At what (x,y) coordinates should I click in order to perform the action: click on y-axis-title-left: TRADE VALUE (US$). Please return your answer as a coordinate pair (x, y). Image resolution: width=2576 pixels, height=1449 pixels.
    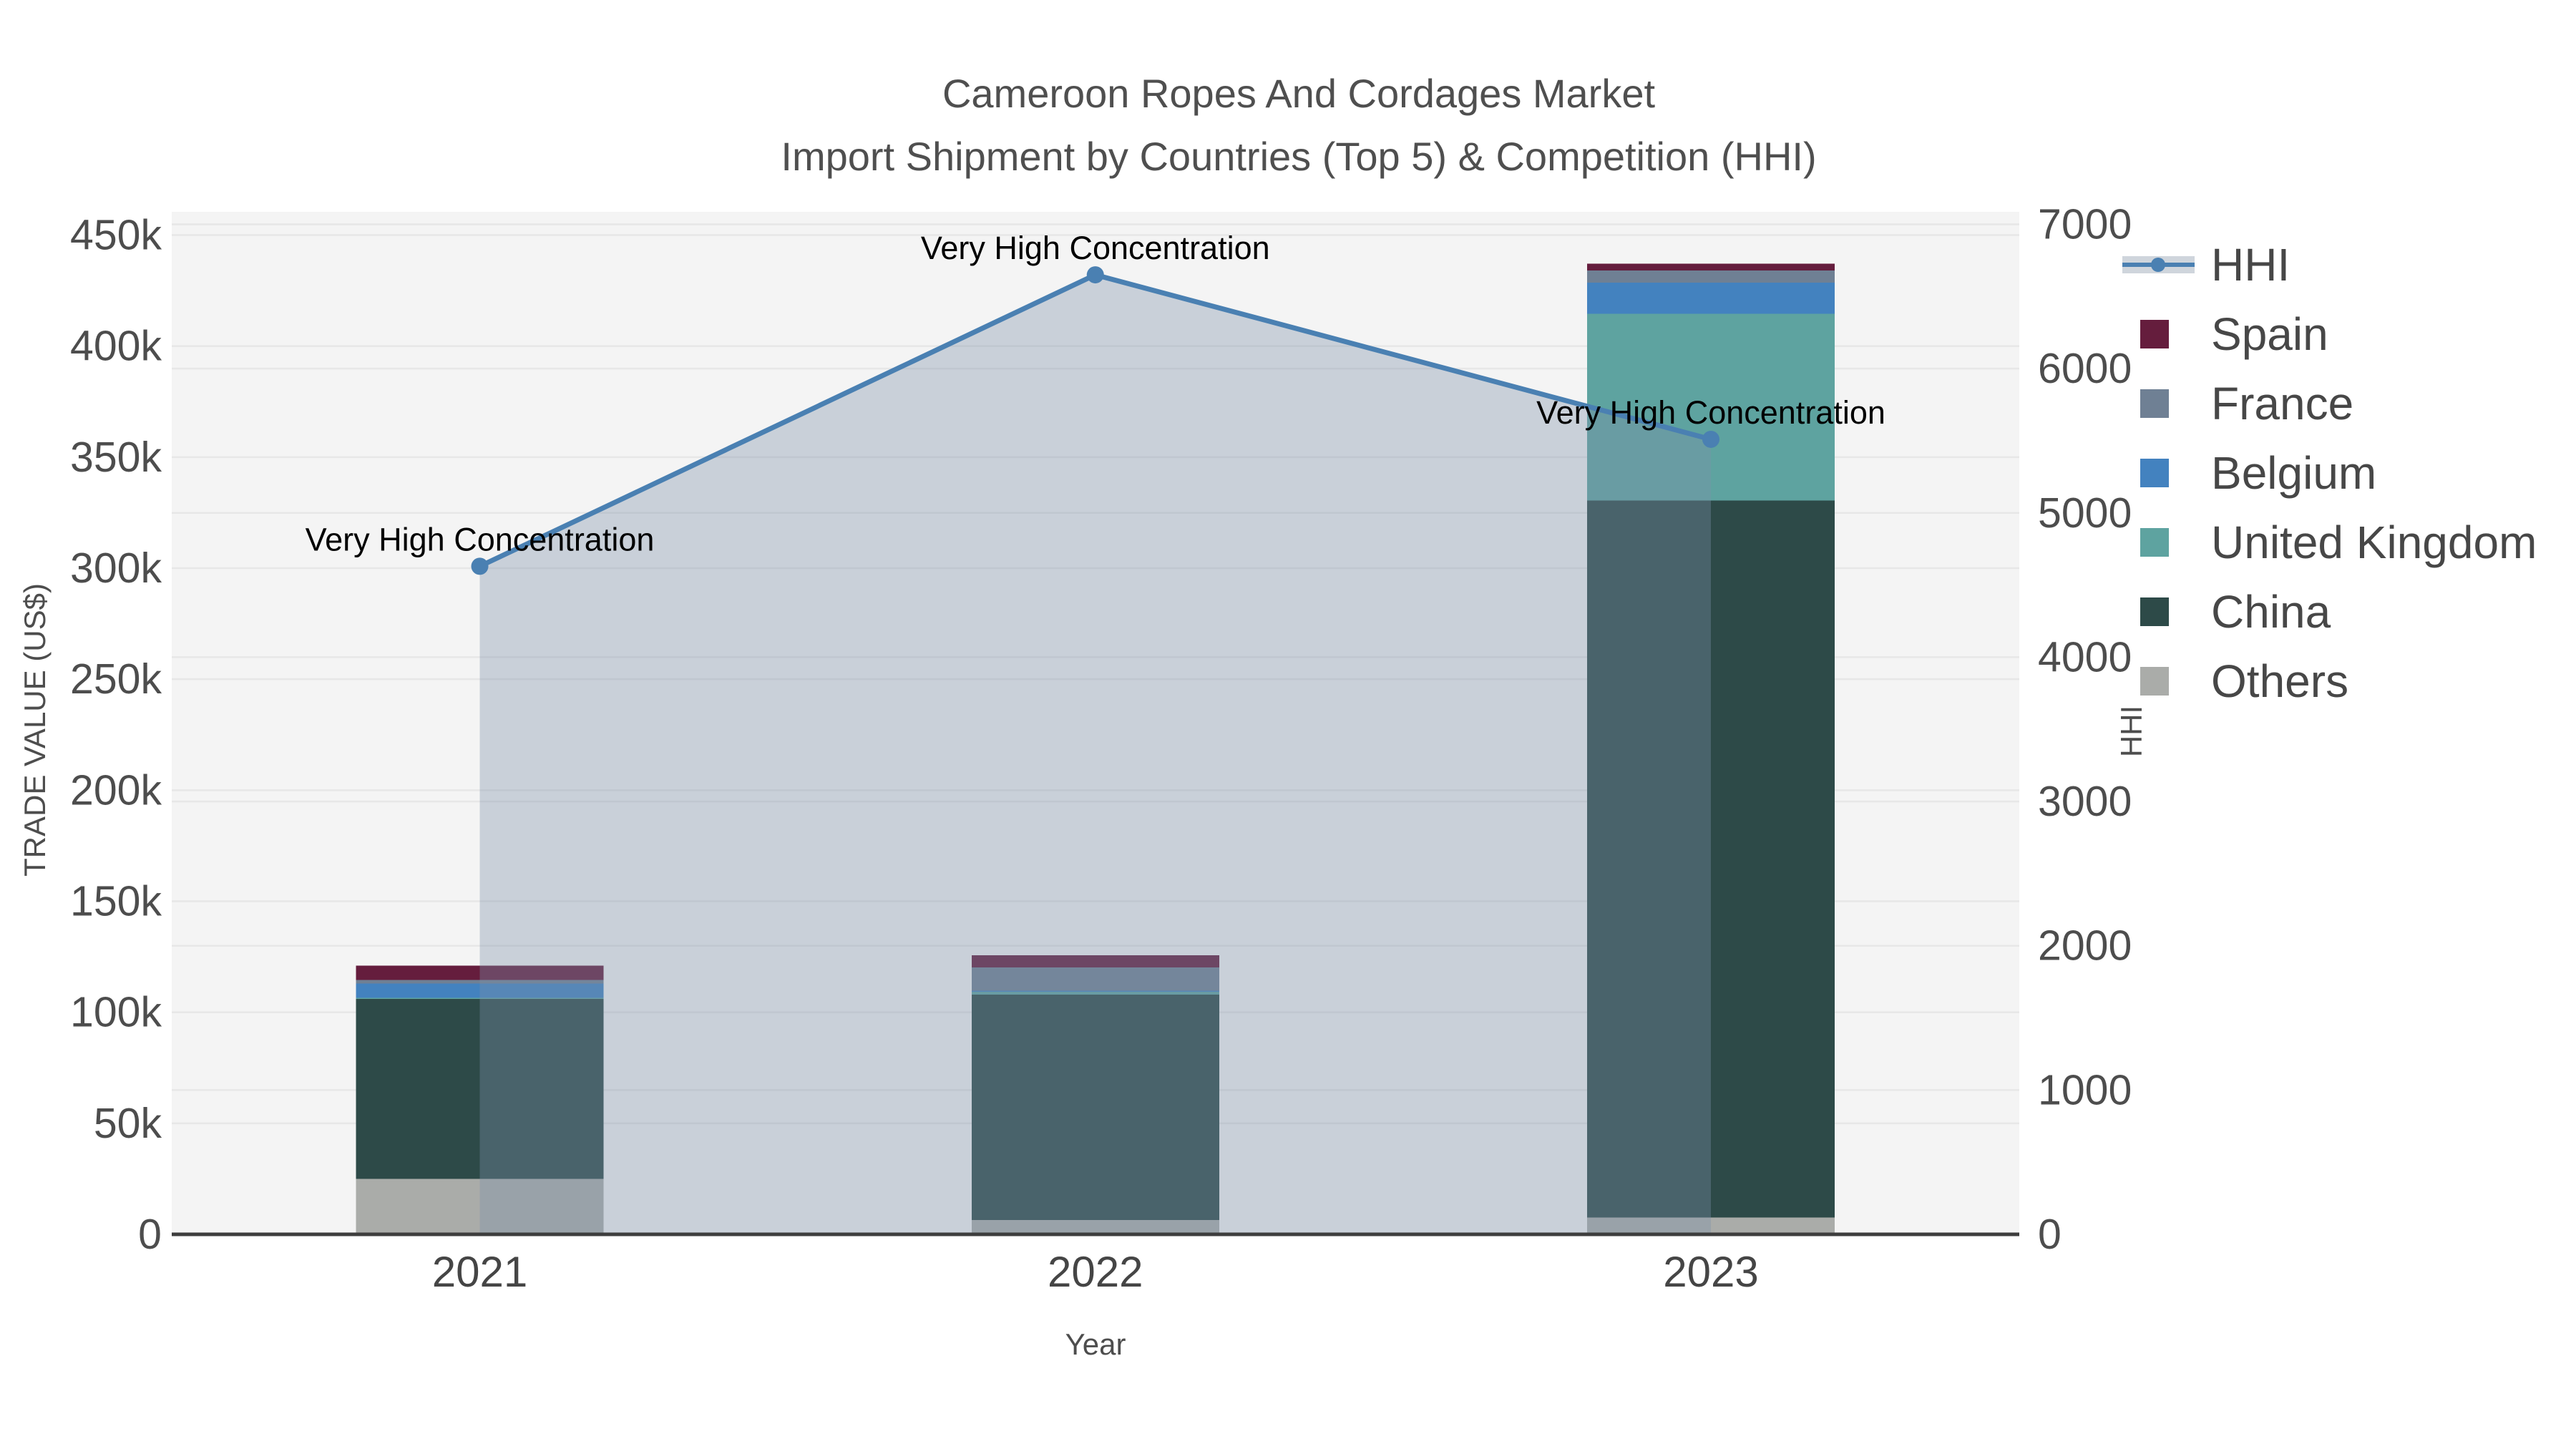
    Looking at the image, I should click on (35, 730).